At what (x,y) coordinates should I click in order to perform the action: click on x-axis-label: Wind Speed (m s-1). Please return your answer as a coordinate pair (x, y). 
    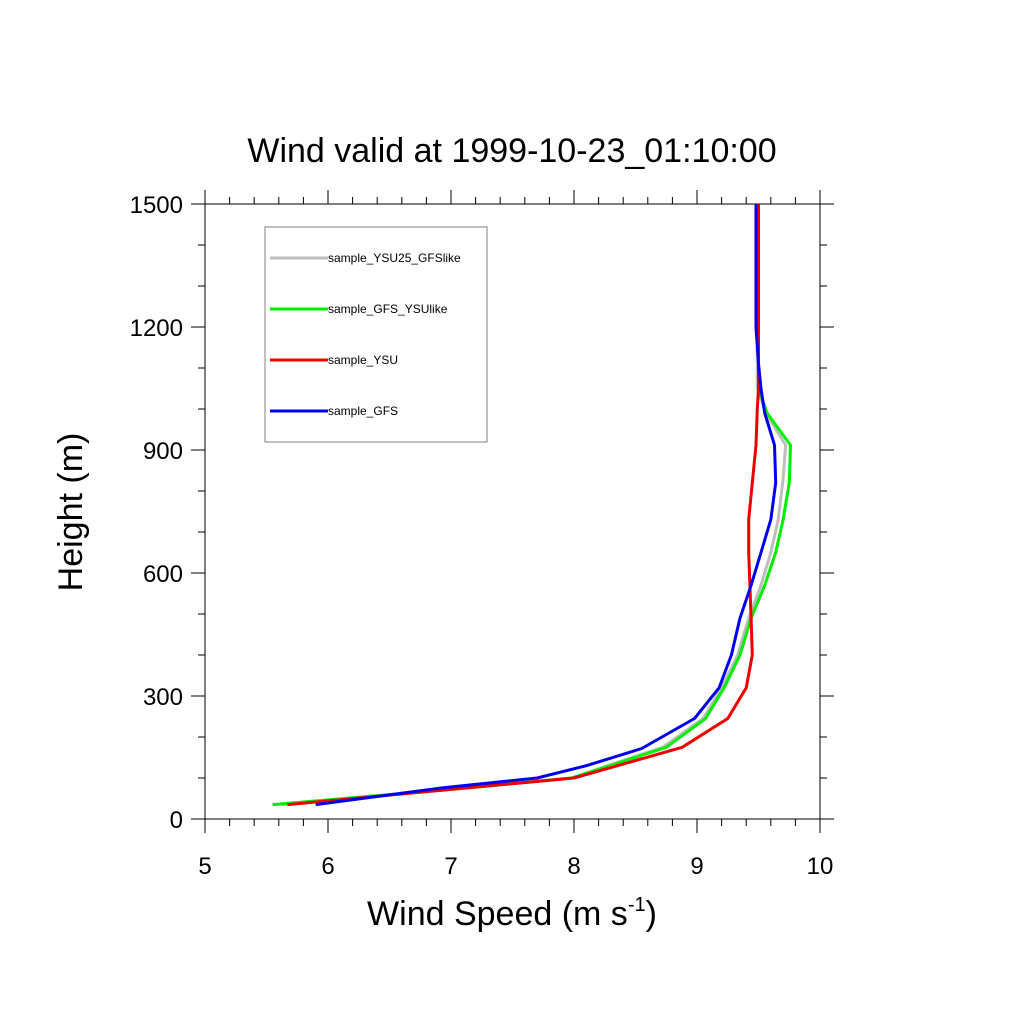
    Looking at the image, I should click on (512, 913).